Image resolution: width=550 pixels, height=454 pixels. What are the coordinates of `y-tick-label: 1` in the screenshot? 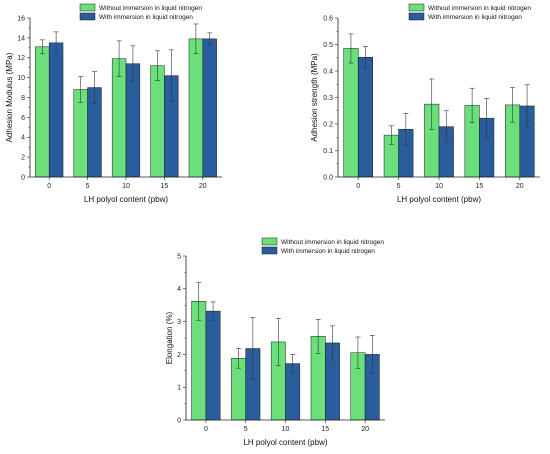 It's located at (179, 388).